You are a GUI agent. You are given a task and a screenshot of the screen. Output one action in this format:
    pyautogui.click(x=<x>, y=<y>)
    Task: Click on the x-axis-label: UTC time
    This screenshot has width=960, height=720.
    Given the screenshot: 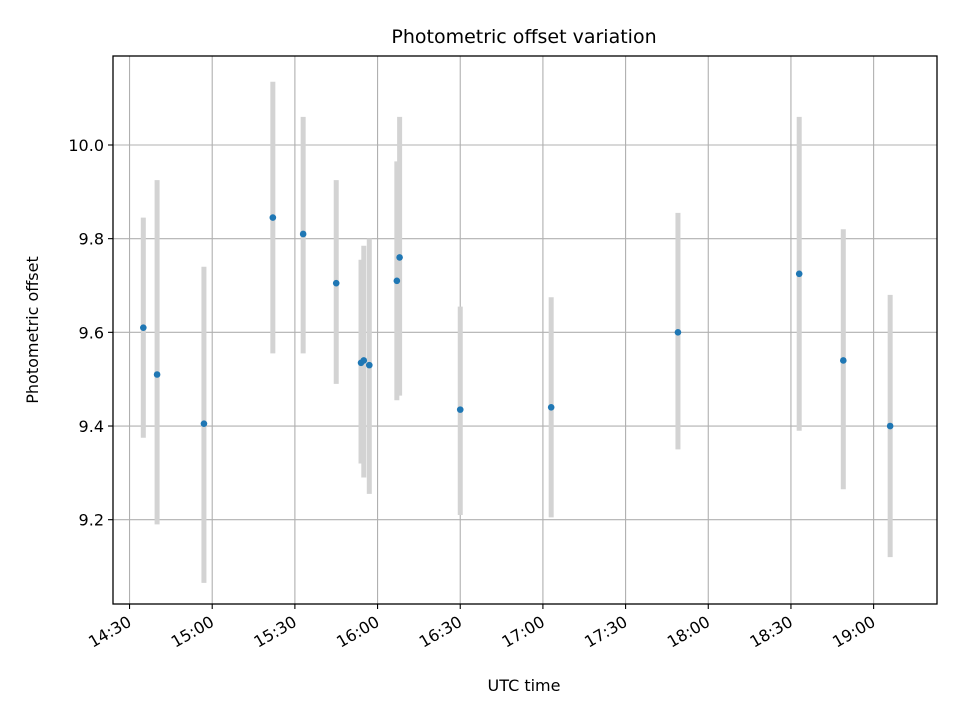 What is the action you would take?
    pyautogui.click(x=524, y=685)
    